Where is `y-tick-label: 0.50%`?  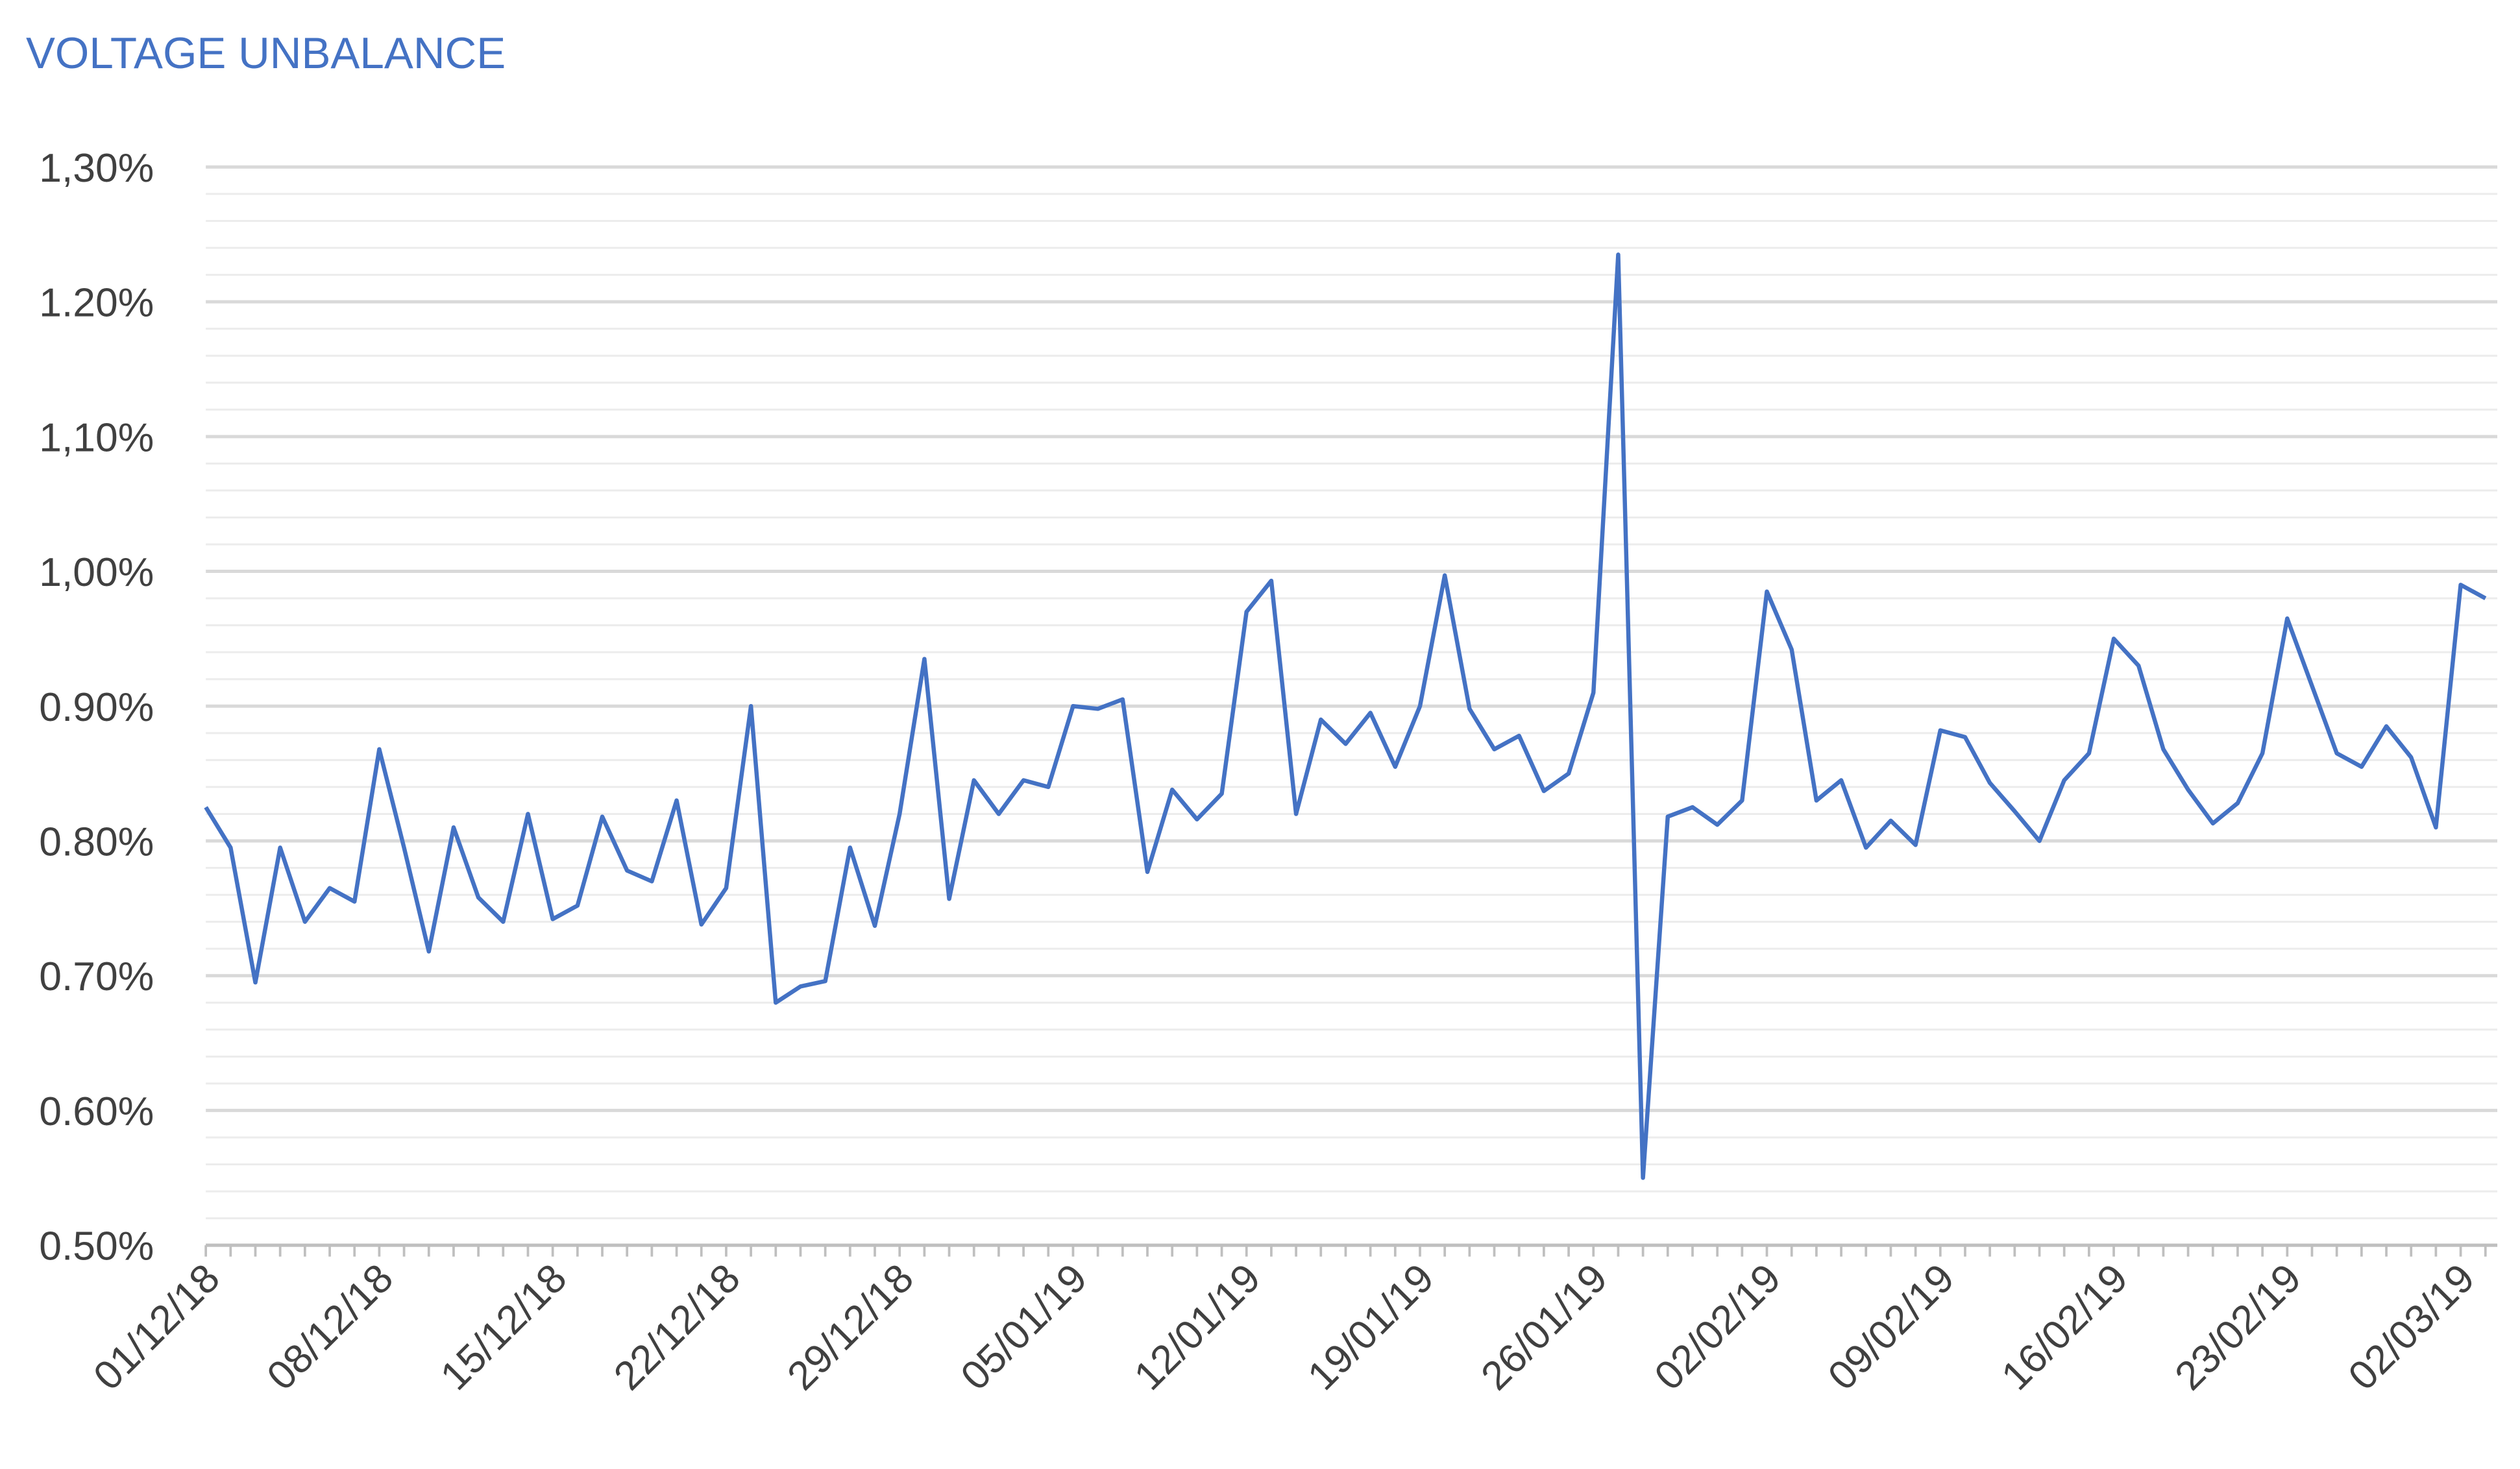
y-tick-label: 0.50% is located at coordinates (97, 1246).